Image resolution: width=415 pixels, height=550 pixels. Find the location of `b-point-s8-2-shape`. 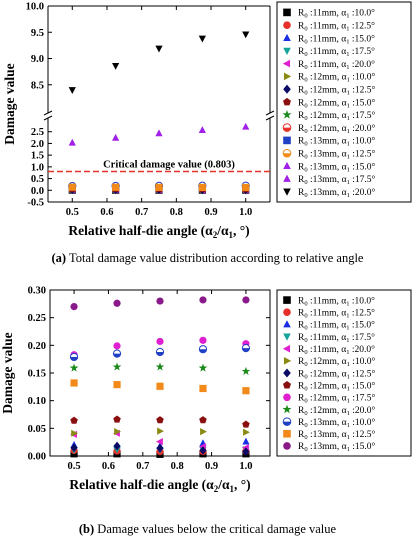

b-point-s8-2-shape is located at coordinates (160, 341).